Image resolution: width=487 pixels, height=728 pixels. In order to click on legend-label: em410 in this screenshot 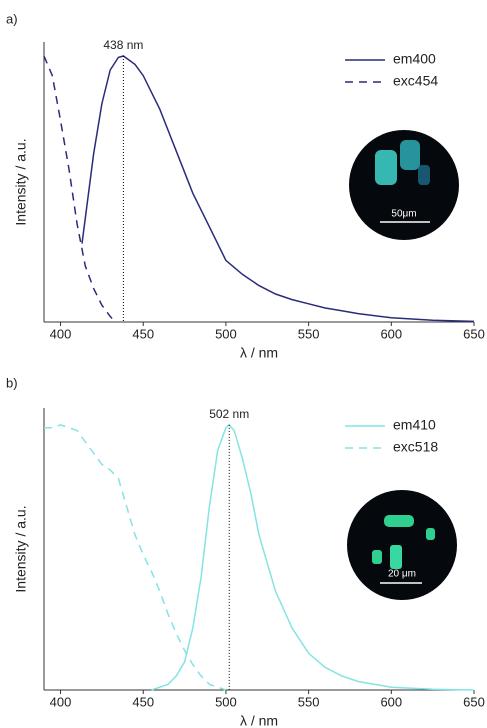, I will do `click(414, 425)`.